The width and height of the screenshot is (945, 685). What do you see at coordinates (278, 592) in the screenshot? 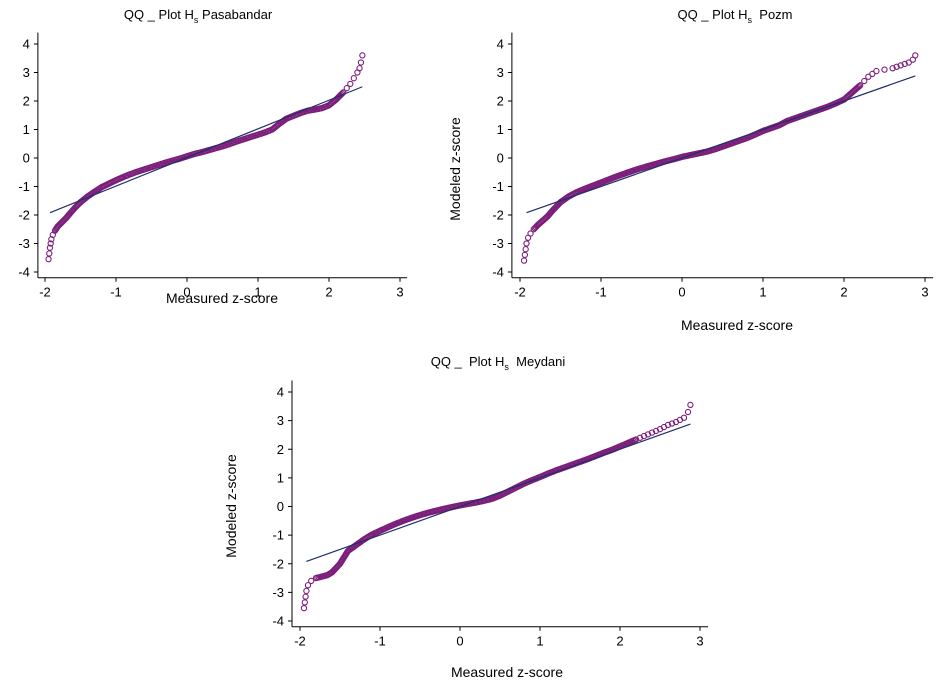
I see `panel-3-y-tick-label: -3` at bounding box center [278, 592].